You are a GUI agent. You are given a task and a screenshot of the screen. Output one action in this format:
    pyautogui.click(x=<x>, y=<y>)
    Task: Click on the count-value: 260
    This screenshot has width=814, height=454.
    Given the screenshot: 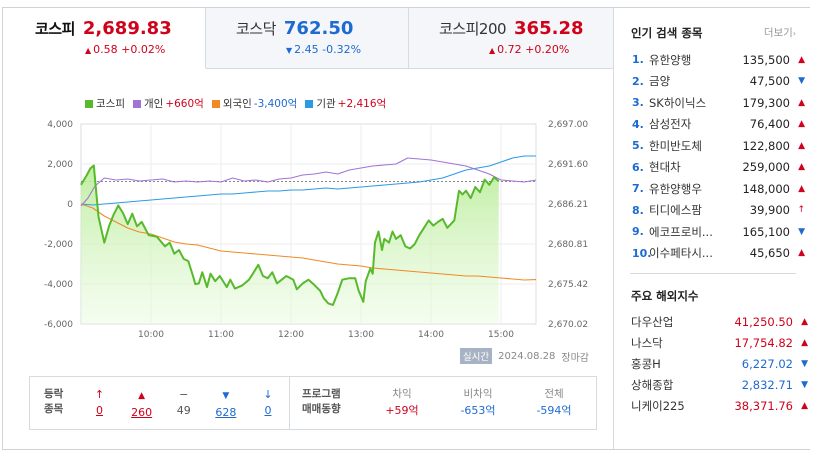 What is the action you would take?
    pyautogui.click(x=142, y=412)
    